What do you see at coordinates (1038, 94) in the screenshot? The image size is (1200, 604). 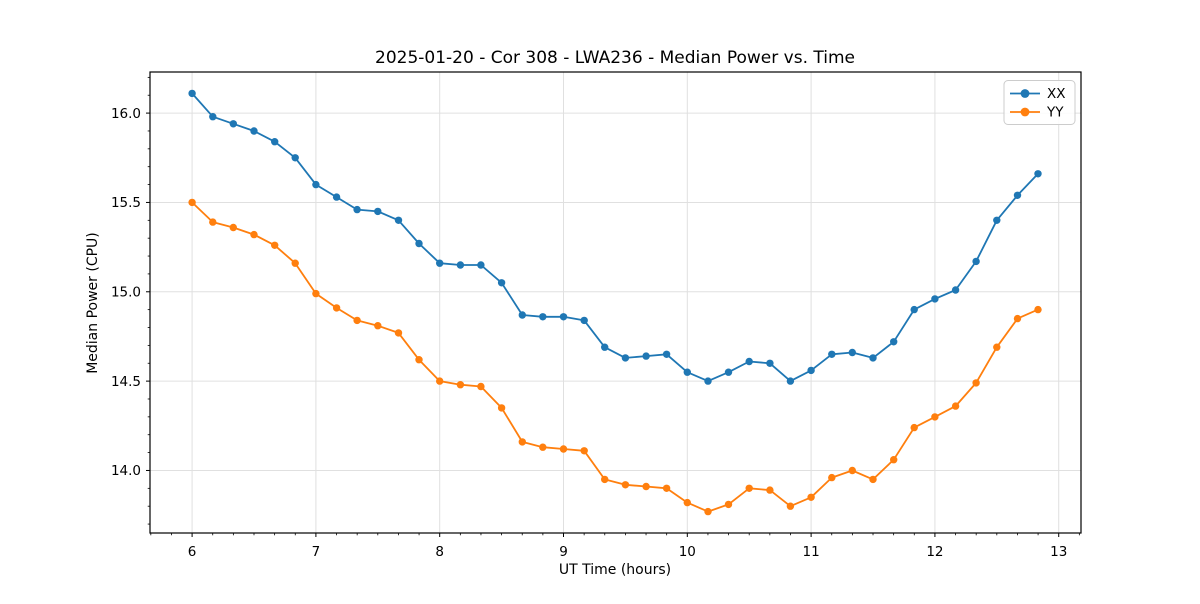 I see `legend-item-XX: XX` at bounding box center [1038, 94].